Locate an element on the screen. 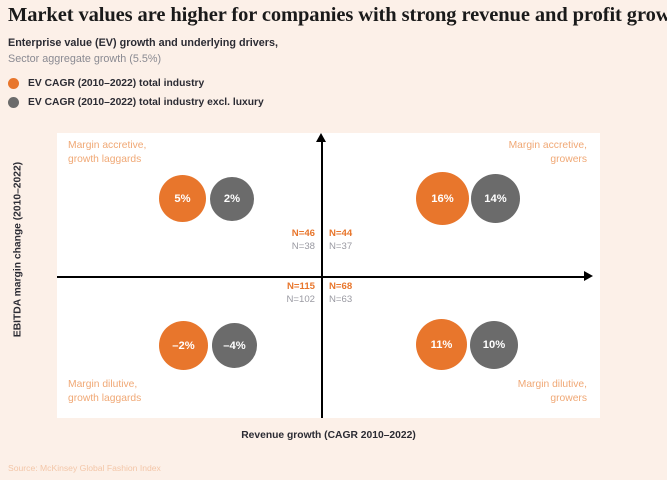  n-value-secondary: N=37 is located at coordinates (341, 246).